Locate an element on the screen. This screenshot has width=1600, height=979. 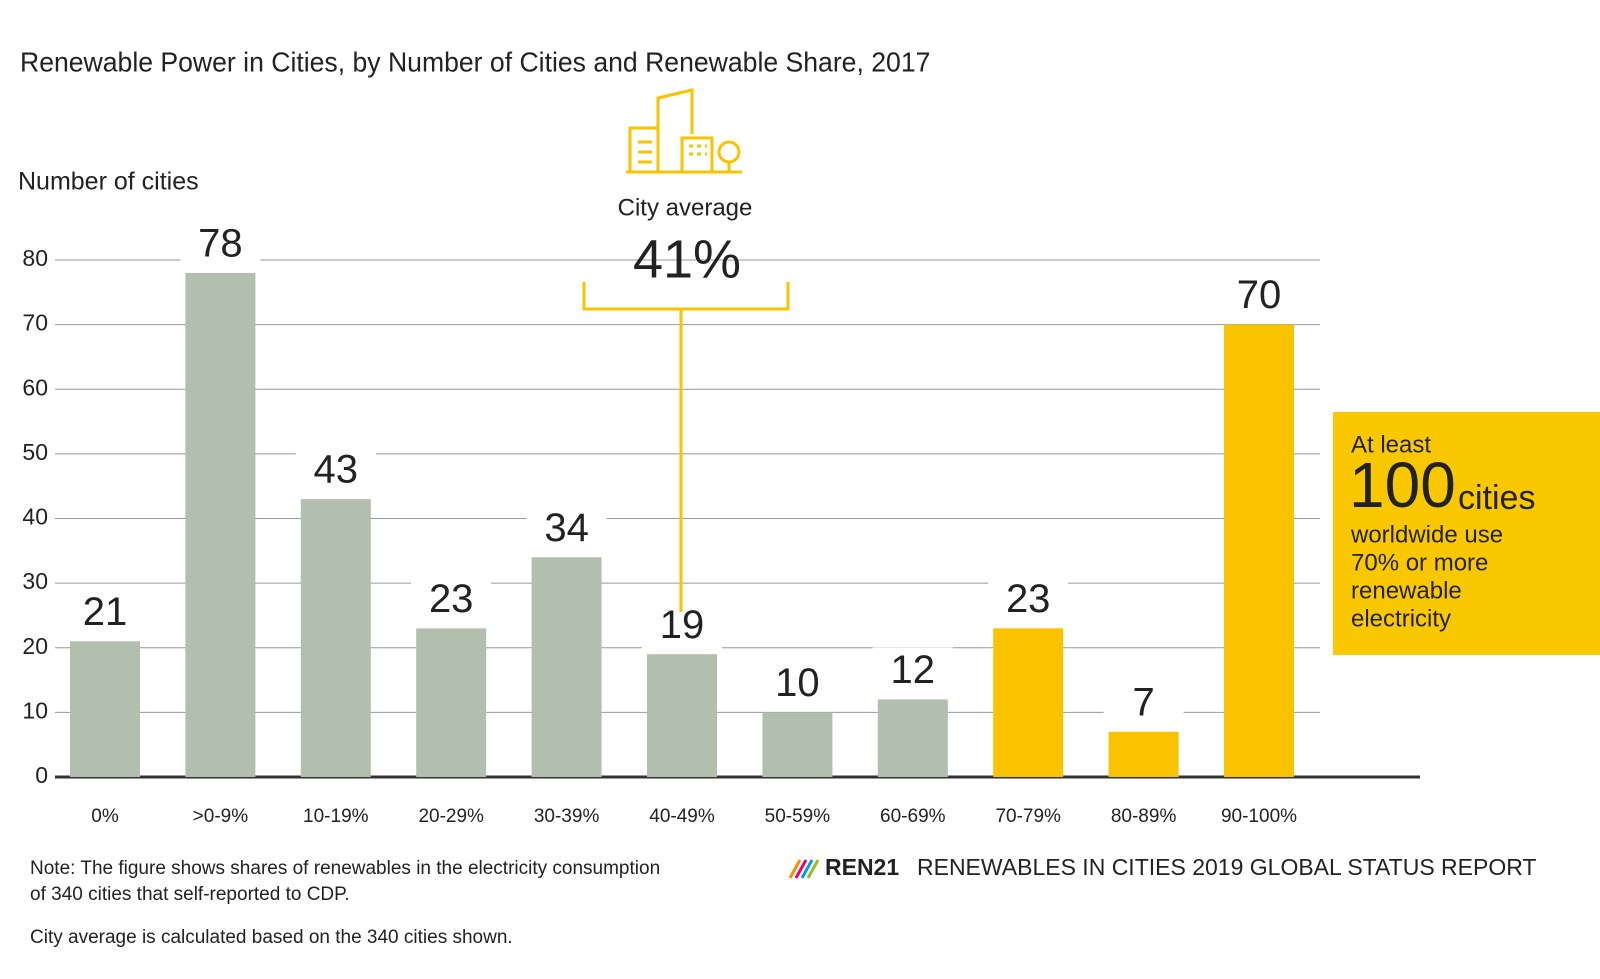
x-tick-label: 10-19% is located at coordinates (336, 816).